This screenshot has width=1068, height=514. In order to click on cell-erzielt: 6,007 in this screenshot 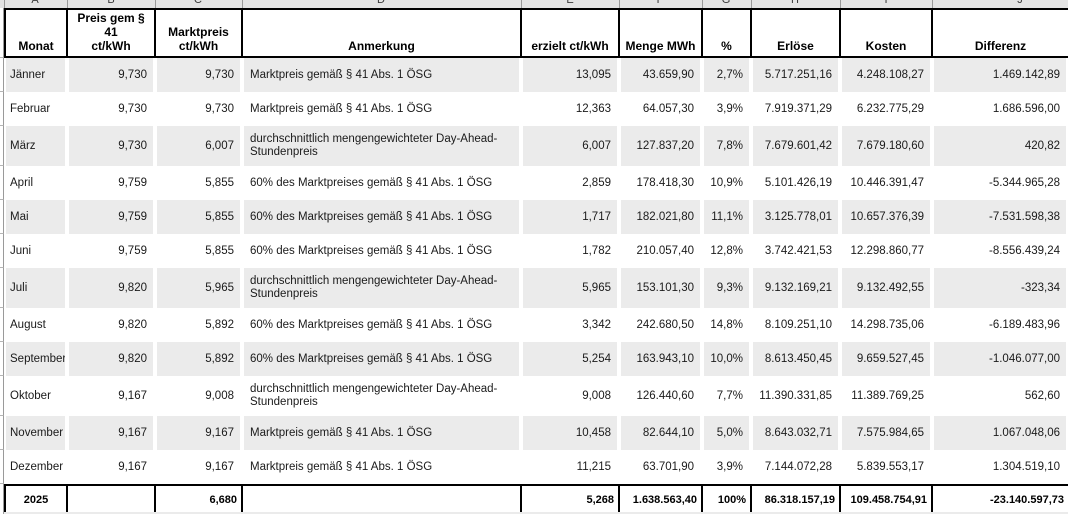, I will do `click(570, 146)`.